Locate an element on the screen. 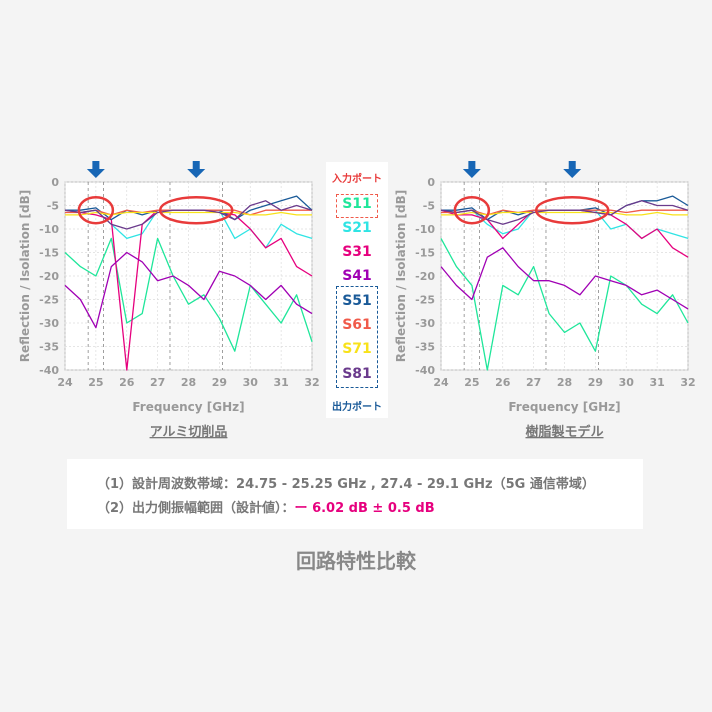 The width and height of the screenshot is (712, 712). legend-item-s41: S41 is located at coordinates (357, 276).